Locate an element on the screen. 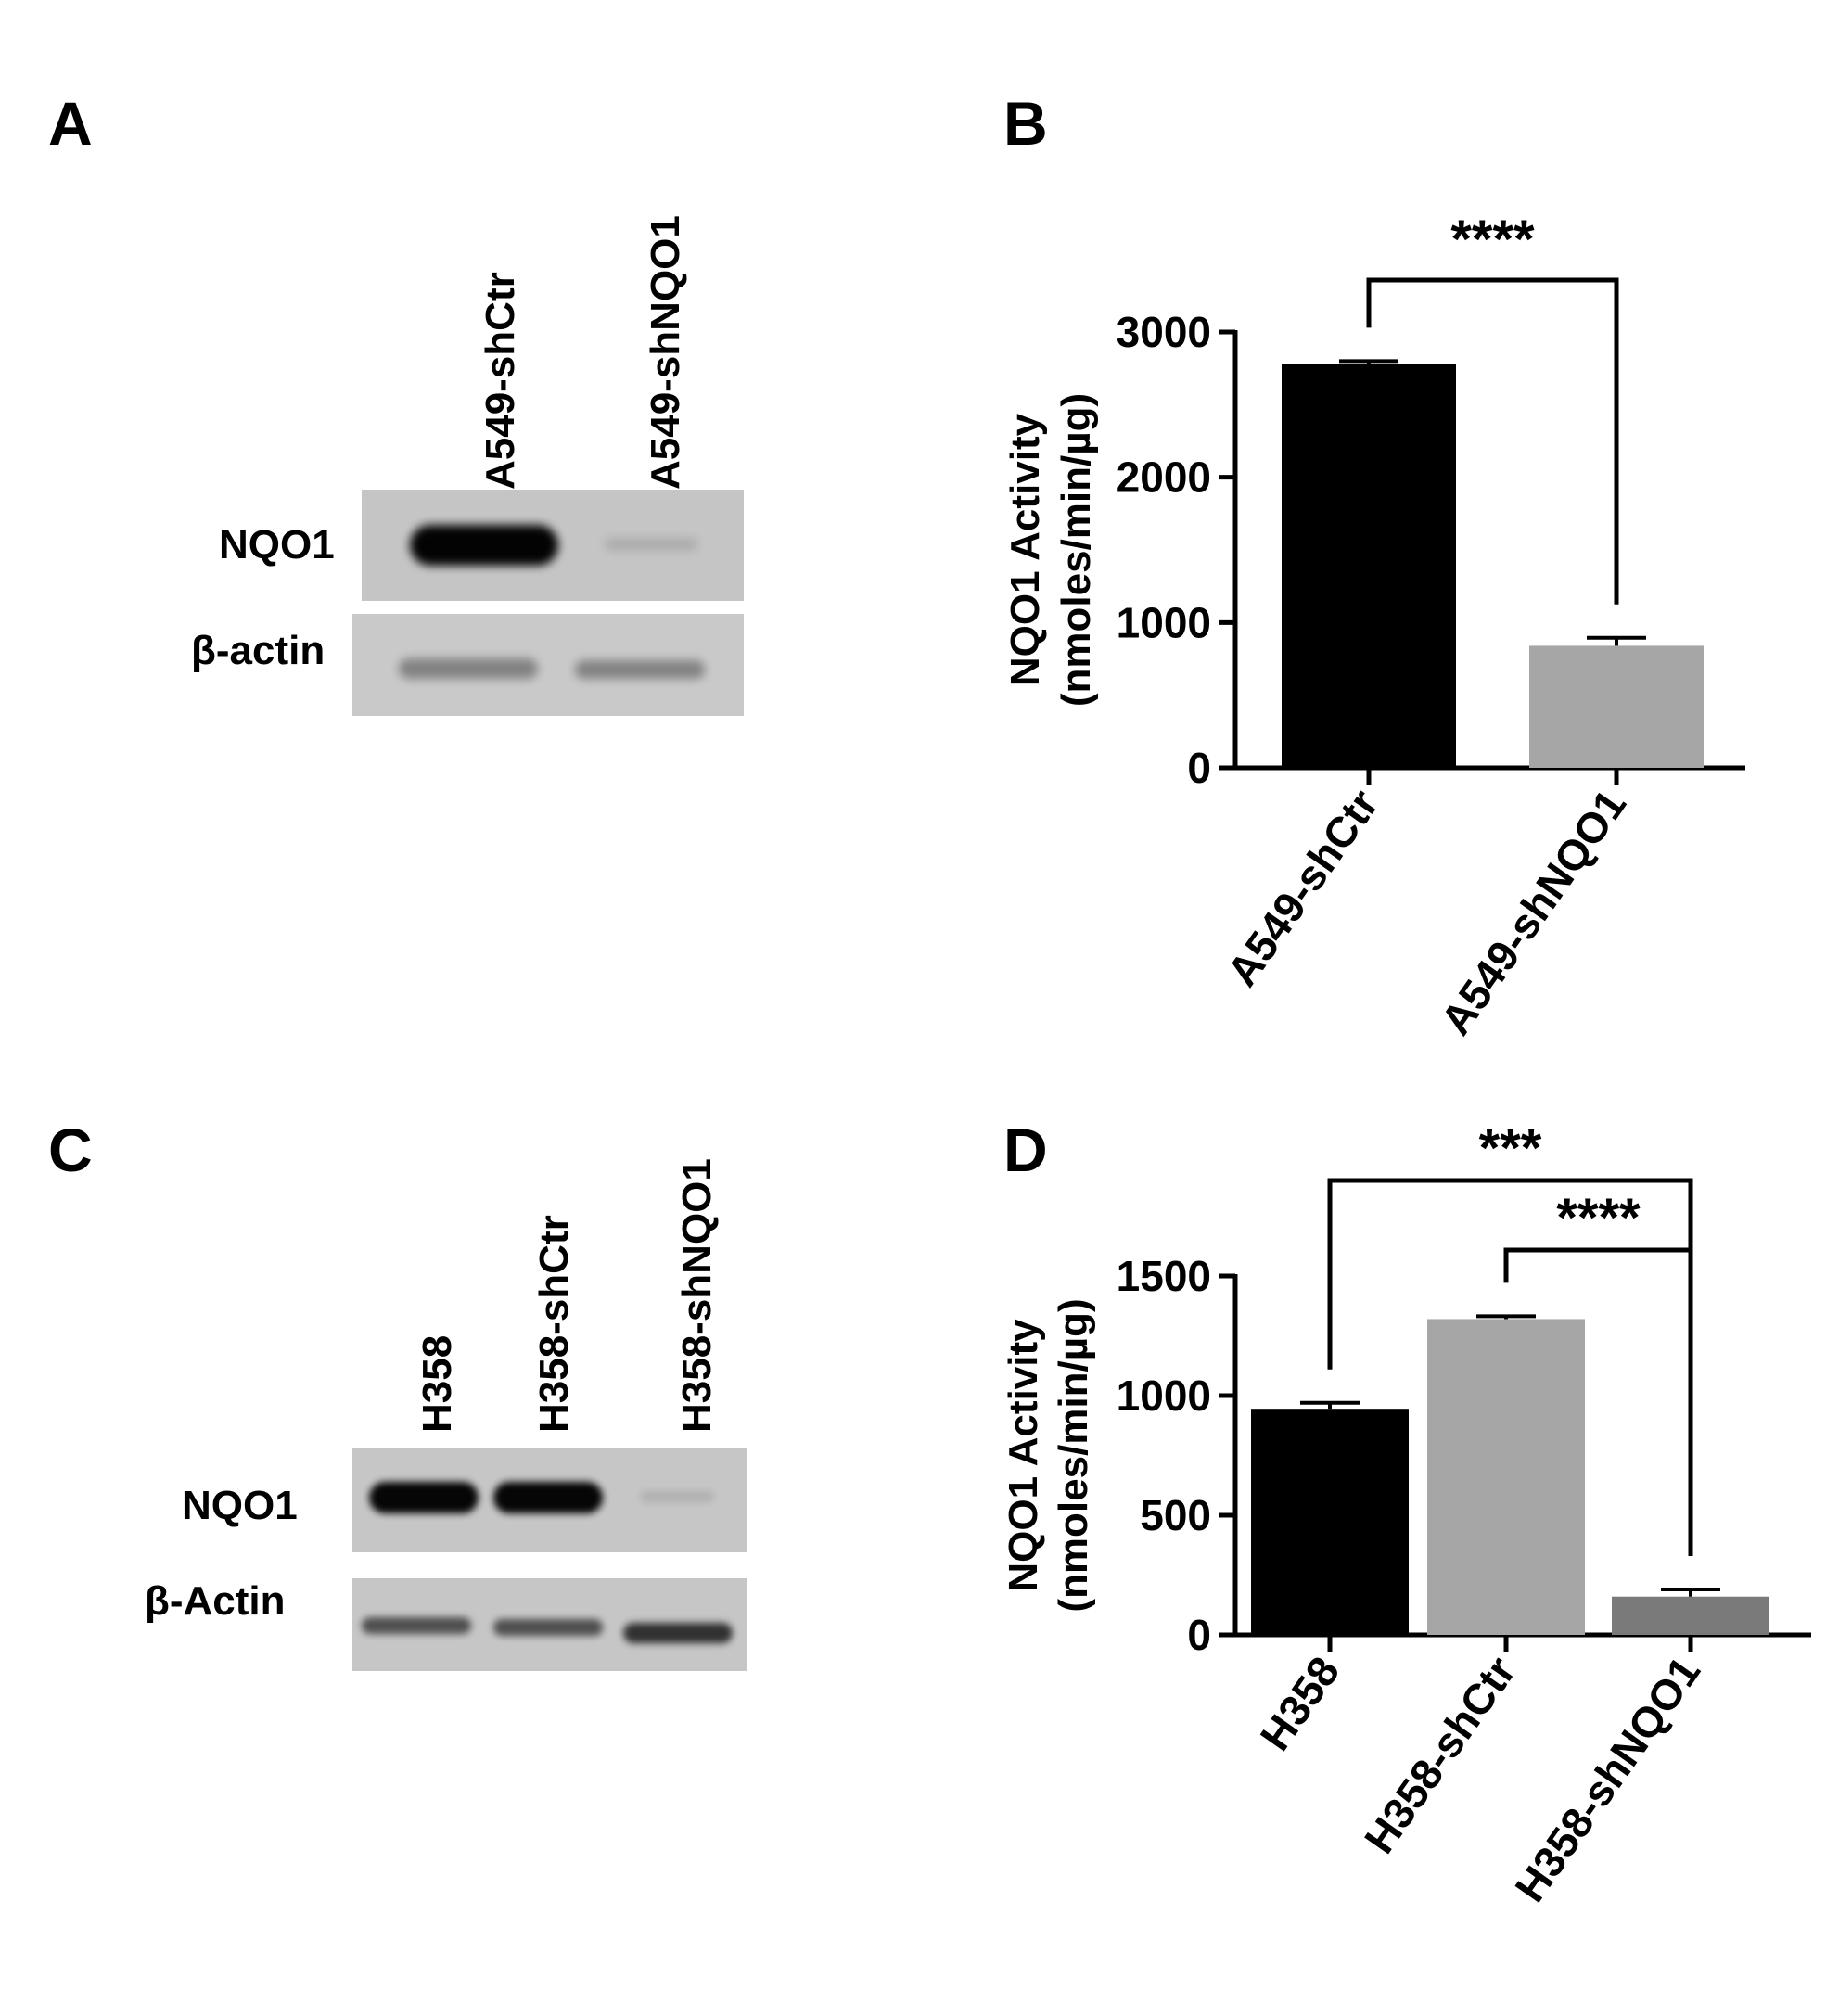 The image size is (1839, 2016). blot-a-lane-label: A549-shNQO1 is located at coordinates (665, 352).